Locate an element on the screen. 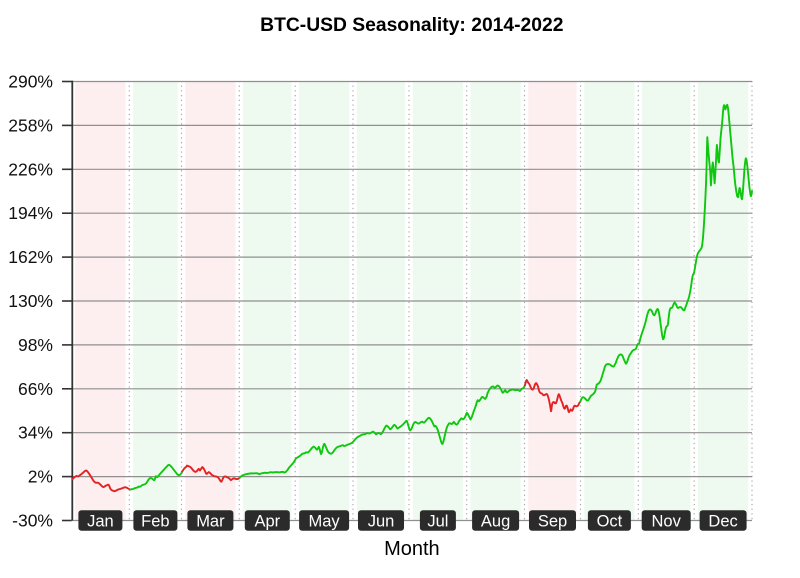 This screenshot has width=800, height=578. svg-text: 194% is located at coordinates (30, 213).